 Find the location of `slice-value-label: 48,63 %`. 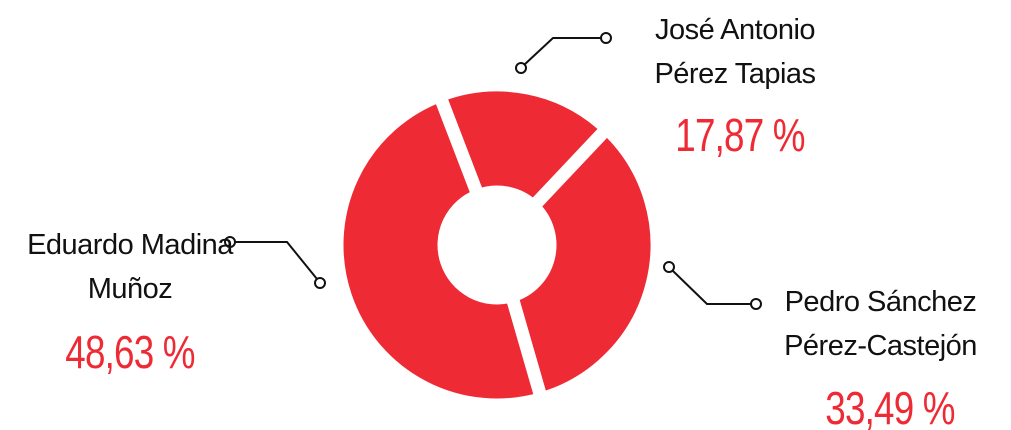

slice-value-label: 48,63 % is located at coordinates (130, 352).